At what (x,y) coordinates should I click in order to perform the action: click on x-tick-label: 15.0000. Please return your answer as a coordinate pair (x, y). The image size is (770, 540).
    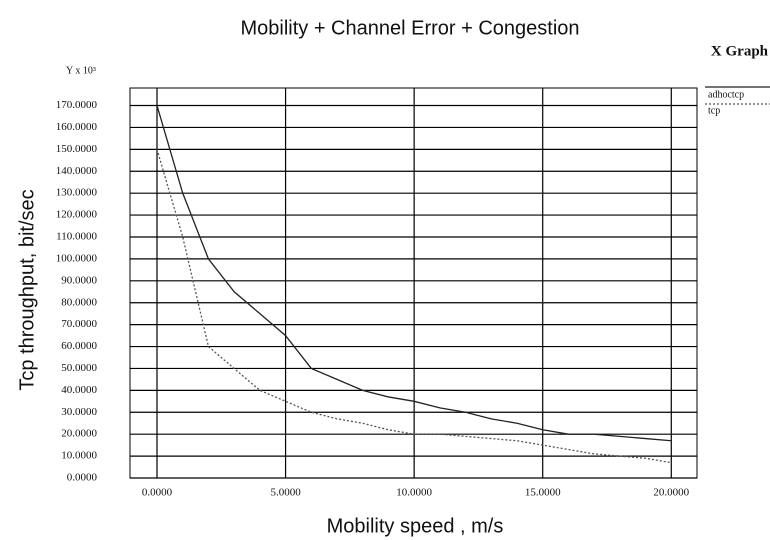
    Looking at the image, I should click on (543, 493).